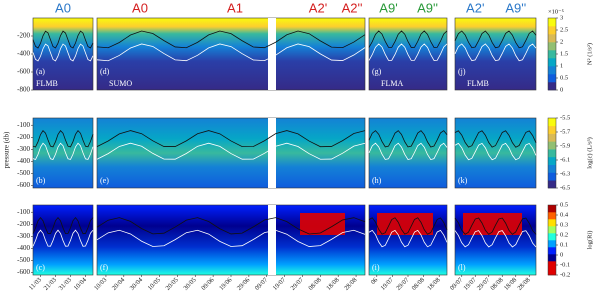  I want to click on panel-letter: (l), so click(462, 267).